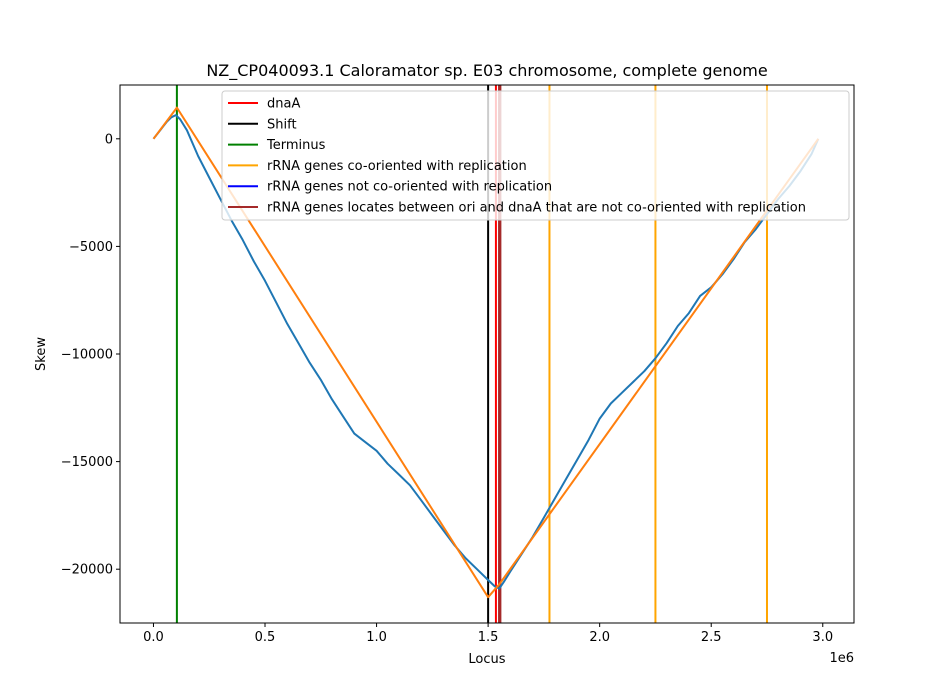  What do you see at coordinates (599, 637) in the screenshot?
I see `x-tick-label: 2.0` at bounding box center [599, 637].